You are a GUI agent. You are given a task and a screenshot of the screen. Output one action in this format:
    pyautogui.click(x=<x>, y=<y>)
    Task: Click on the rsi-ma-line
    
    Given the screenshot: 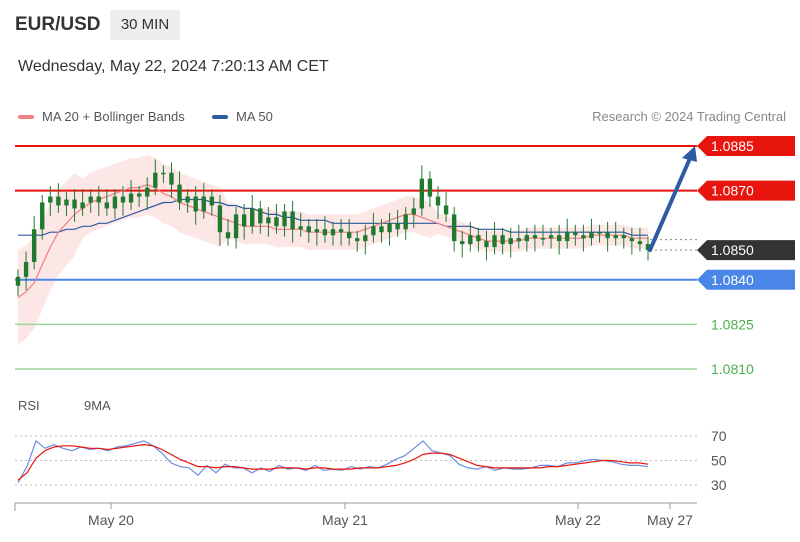 What is the action you would take?
    pyautogui.click(x=333, y=462)
    